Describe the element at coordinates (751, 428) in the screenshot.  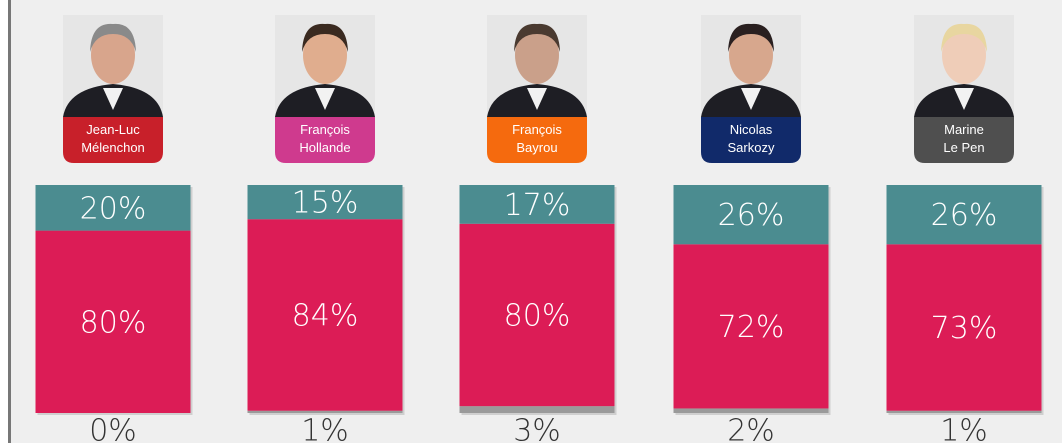
I see `value-label: 2%` at that location.